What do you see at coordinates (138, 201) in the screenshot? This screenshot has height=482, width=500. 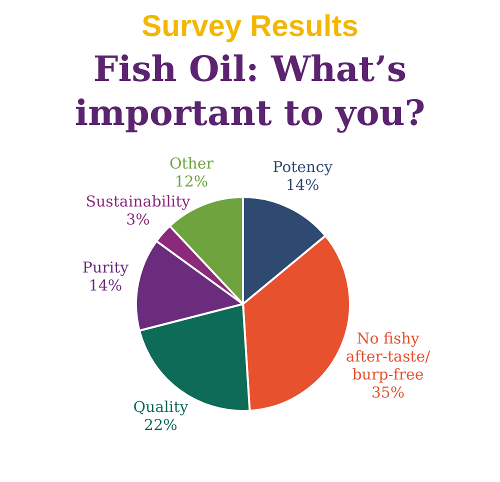 I see `slice-label: Sustainability` at bounding box center [138, 201].